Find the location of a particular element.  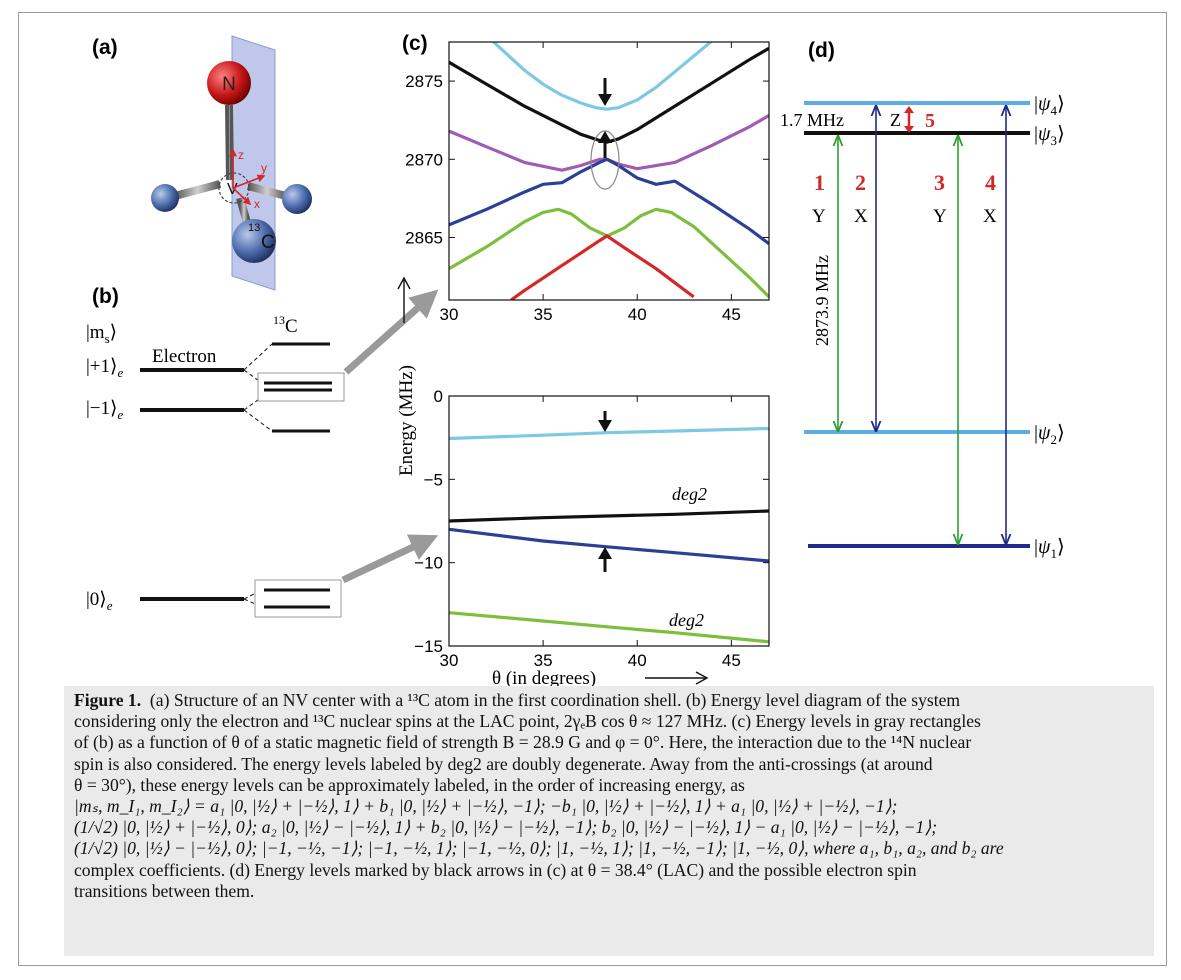

plot-area is located at coordinates (609, 171).